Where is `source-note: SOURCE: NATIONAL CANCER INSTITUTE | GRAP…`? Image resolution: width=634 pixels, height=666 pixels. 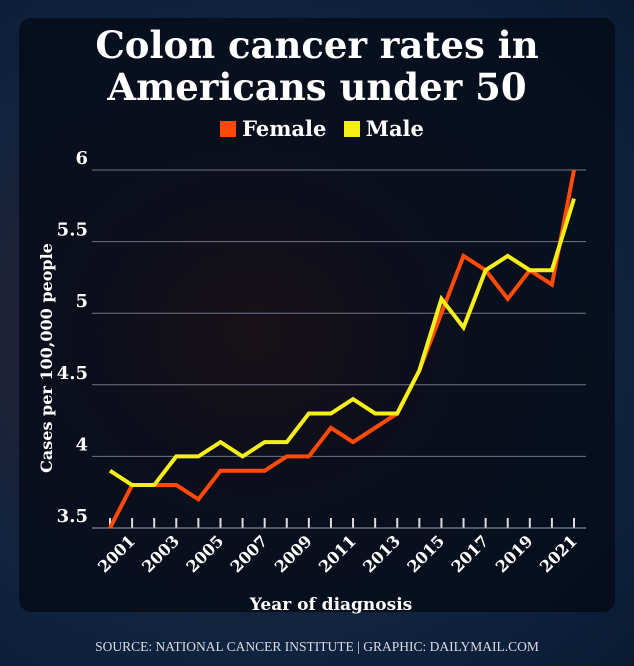
source-note: SOURCE: NATIONAL CANCER INSTITUTE | GRAP… is located at coordinates (317, 646).